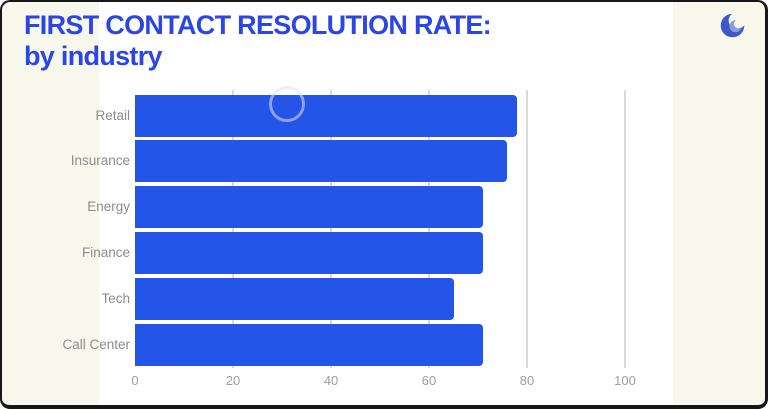 This screenshot has width=768, height=409. What do you see at coordinates (108, 207) in the screenshot?
I see `category-label: Energy` at bounding box center [108, 207].